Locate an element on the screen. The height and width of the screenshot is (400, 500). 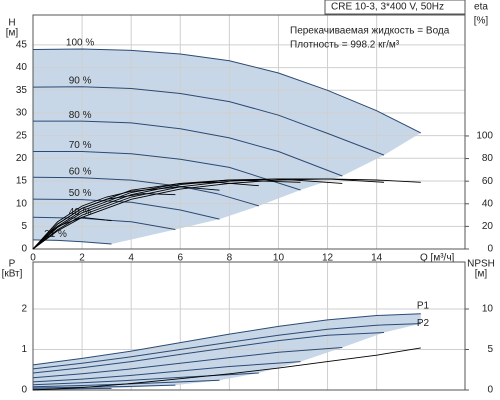
y-tick-label: 25 is located at coordinates (22, 135).